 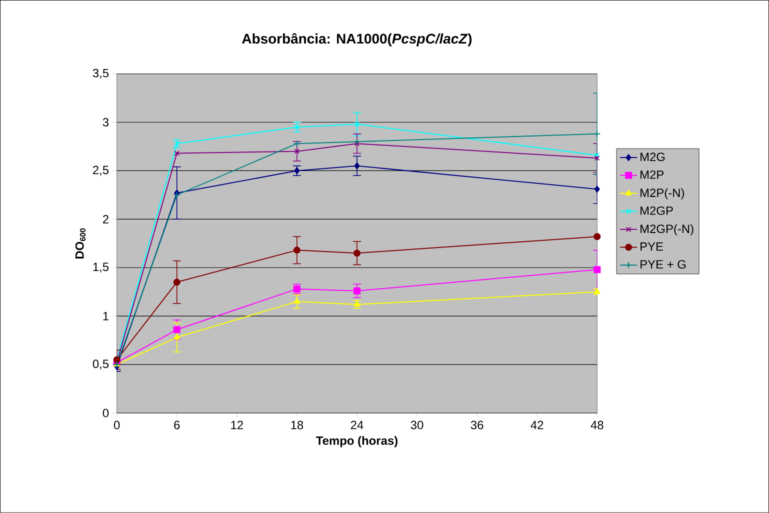 What do you see at coordinates (477, 425) in the screenshot?
I see `x-tick-label: 36` at bounding box center [477, 425].